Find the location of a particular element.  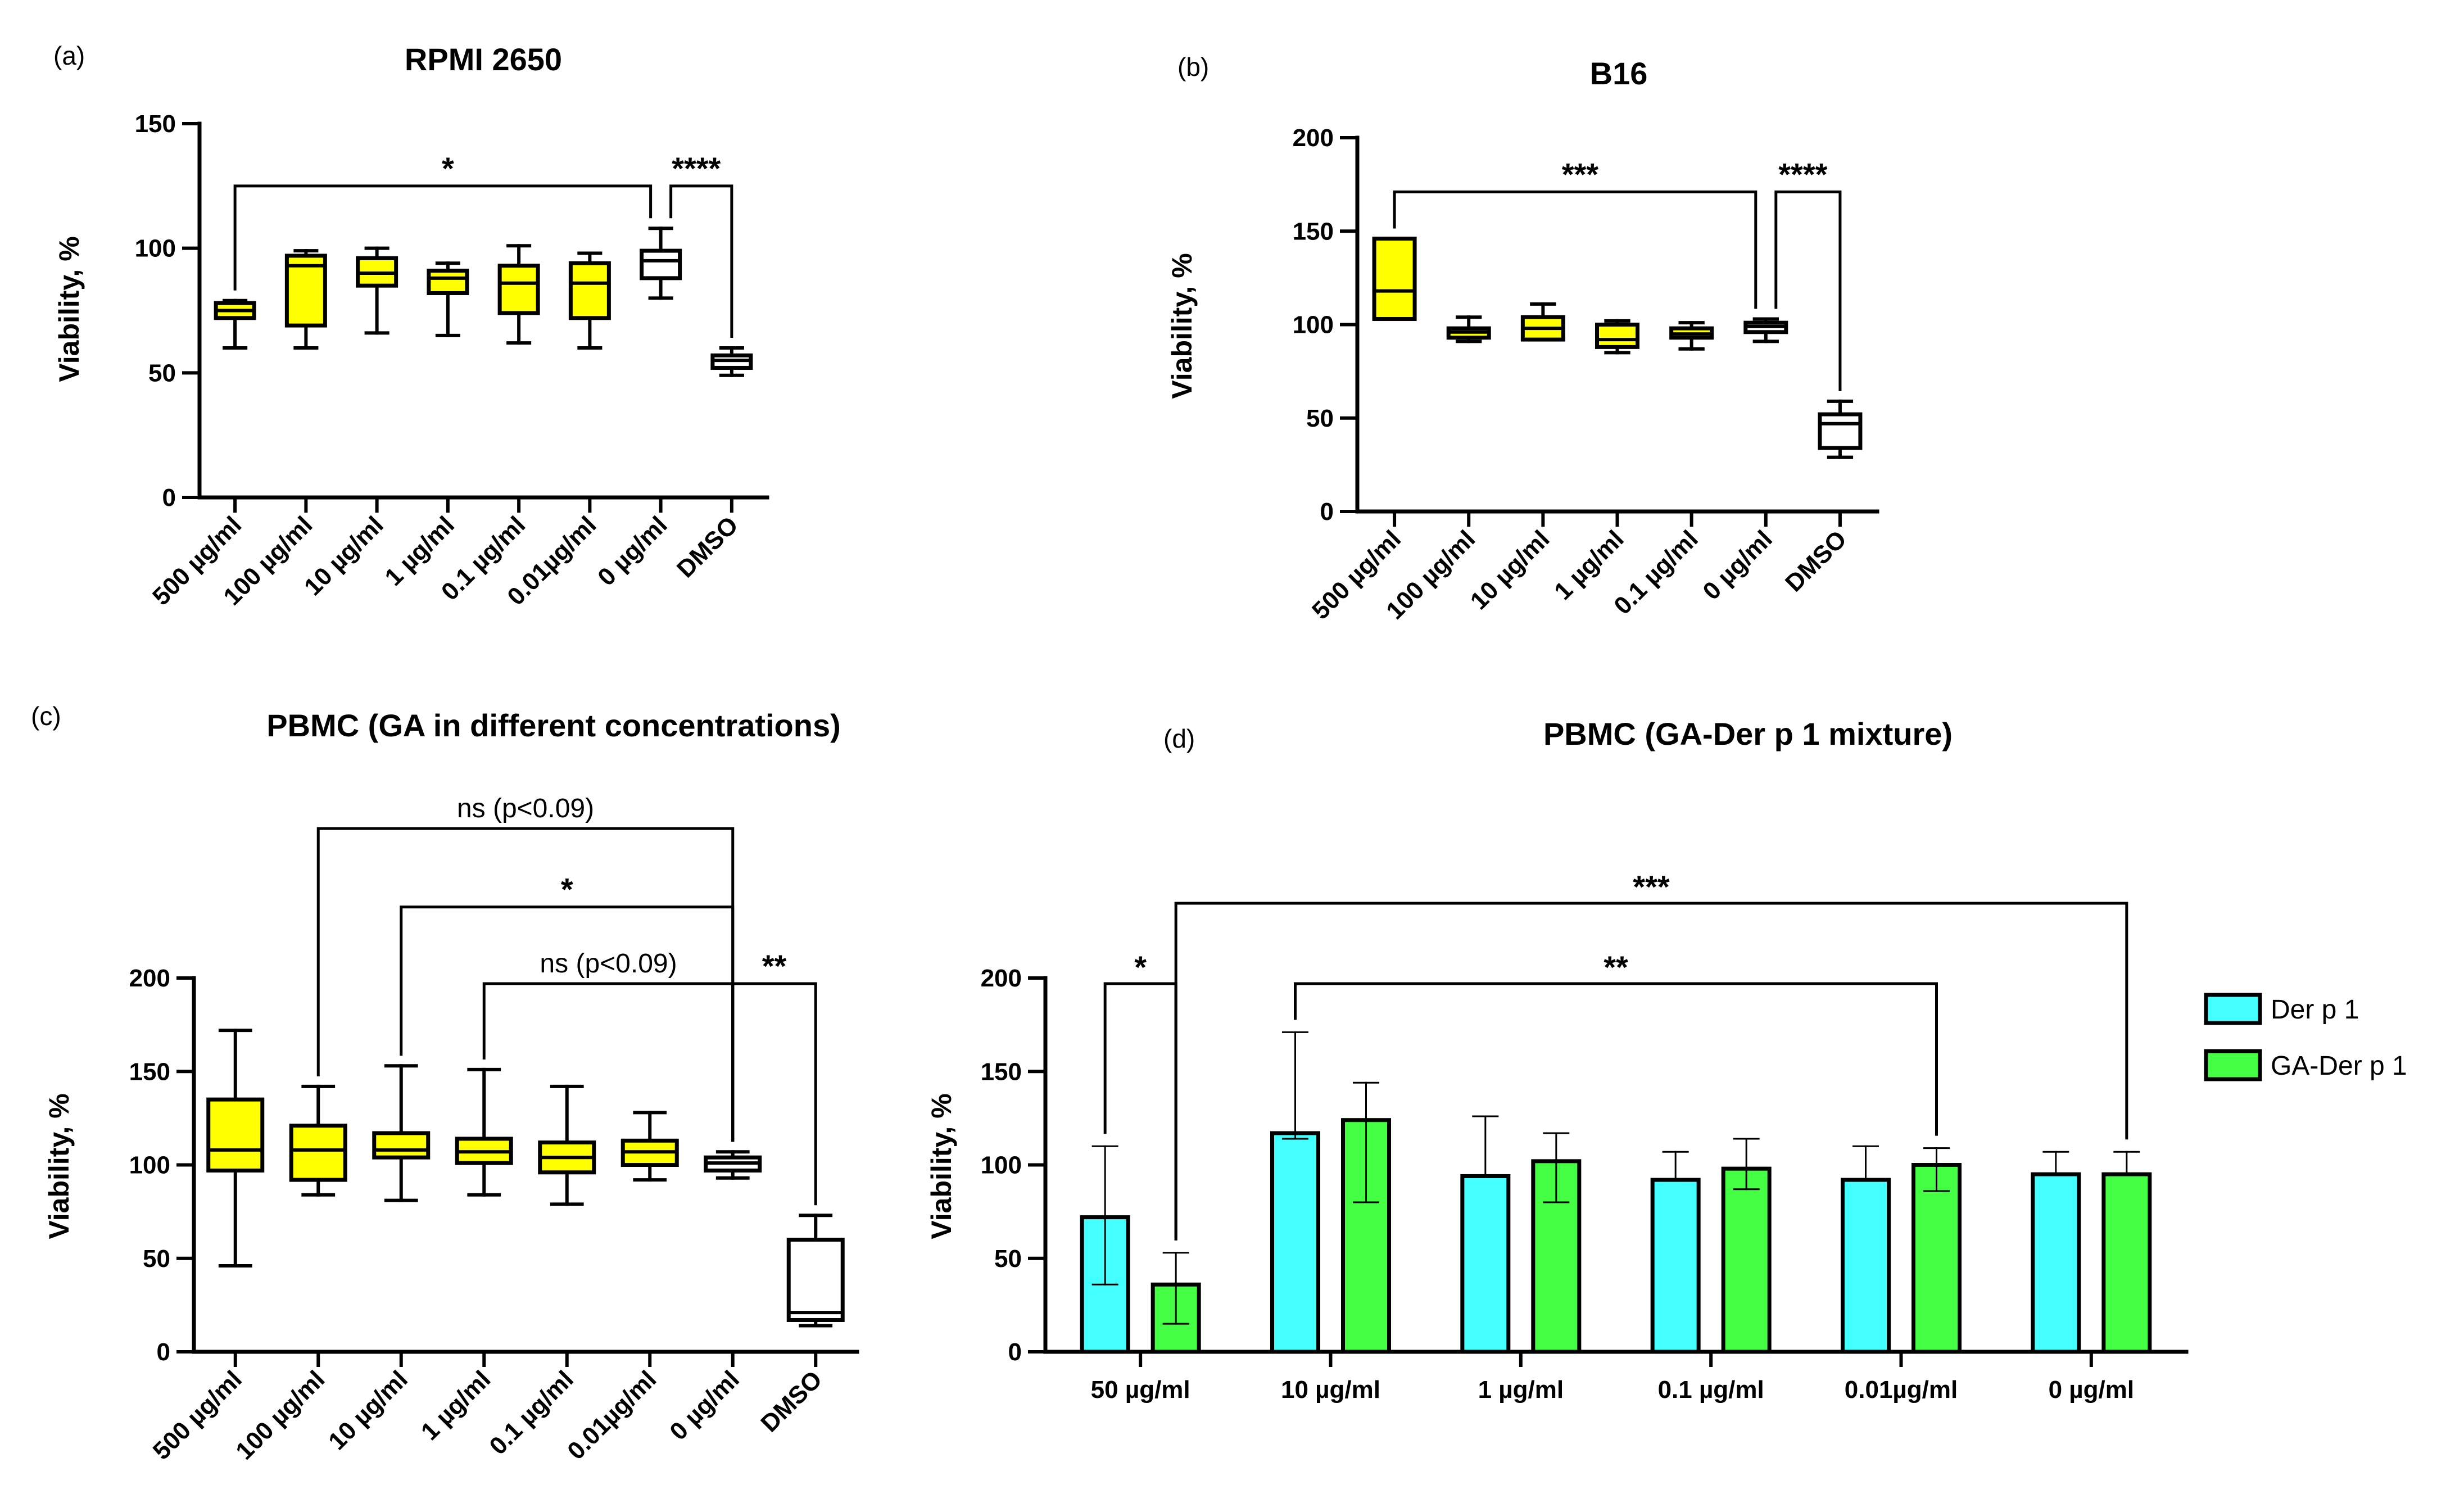

x-category-label: 0.1 µg/ml is located at coordinates (1711, 1390).